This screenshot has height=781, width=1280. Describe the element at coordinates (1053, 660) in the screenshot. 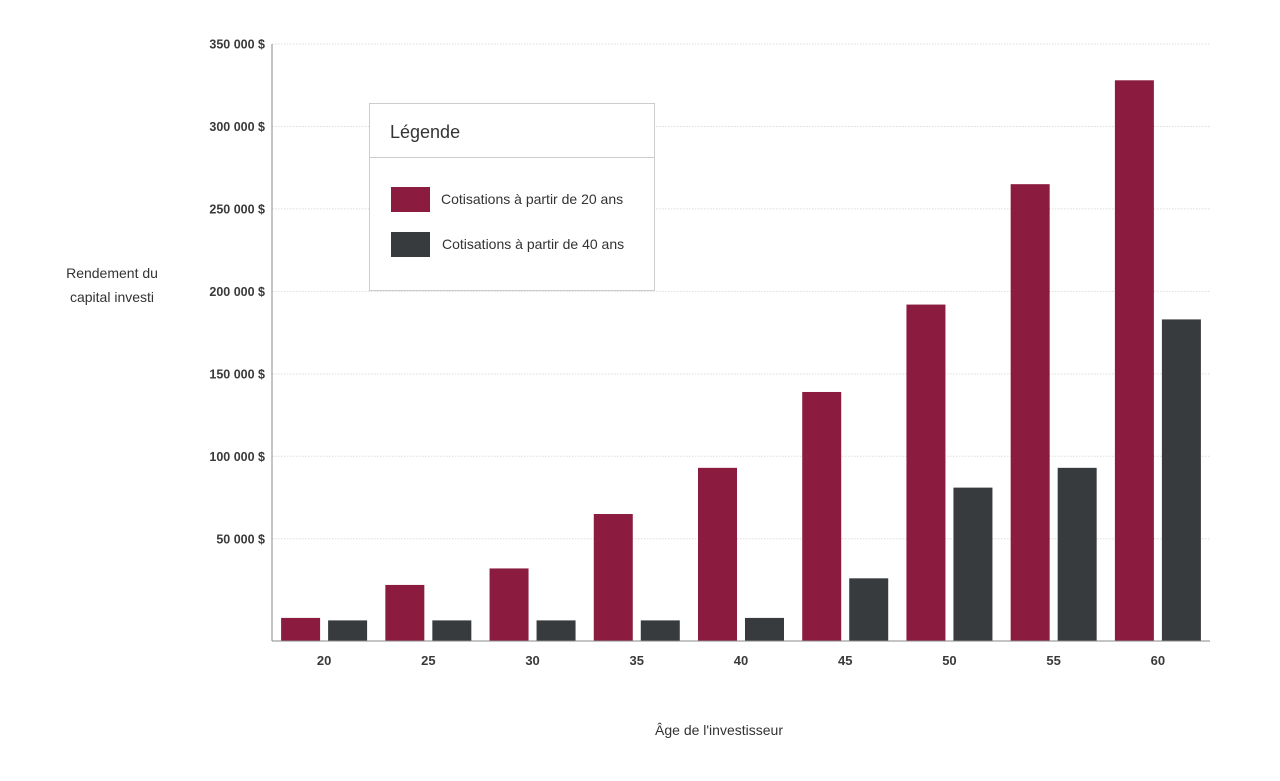

I see `x-tick-label: 55` at that location.